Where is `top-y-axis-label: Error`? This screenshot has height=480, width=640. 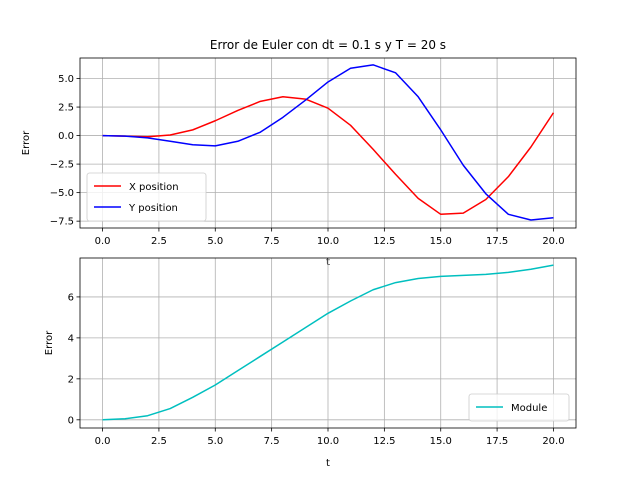 top-y-axis-label: Error is located at coordinates (26, 142).